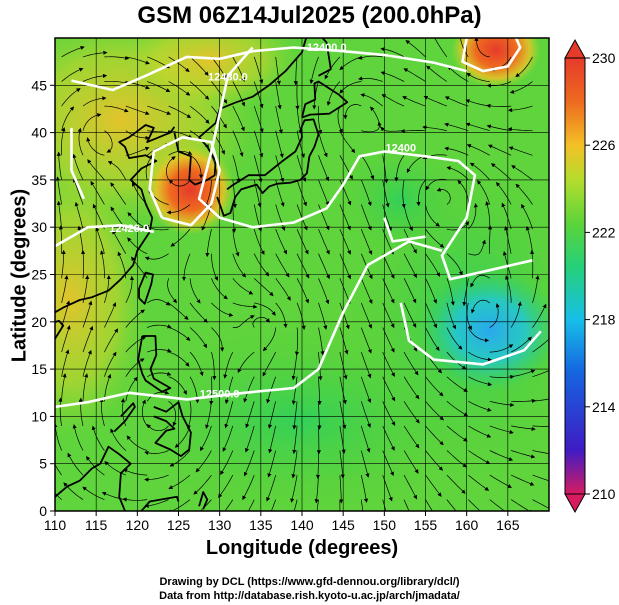 This screenshot has width=619, height=605. What do you see at coordinates (43, 464) in the screenshot?
I see `y-tick-label: 5` at bounding box center [43, 464].